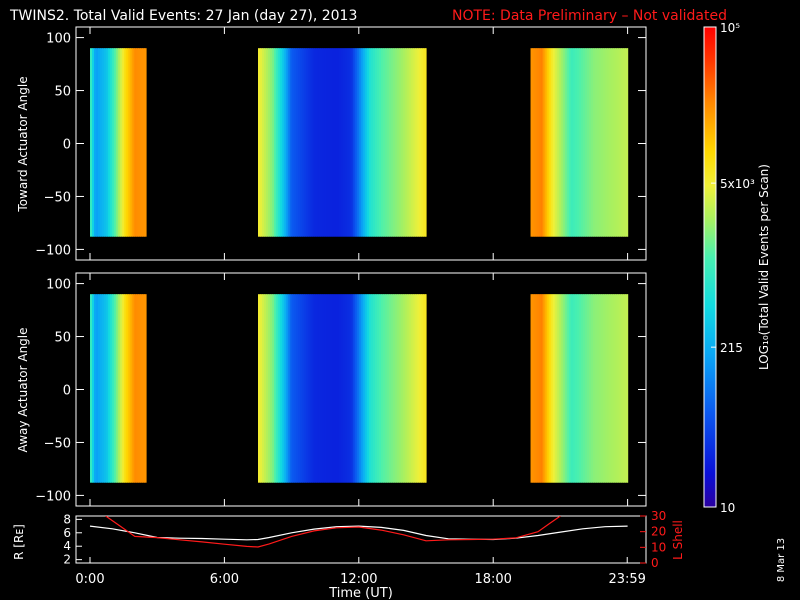 Image resolution: width=800 pixels, height=600 pixels. I want to click on toward-y-axis-label: Toward Actuator Angle, so click(23, 144).